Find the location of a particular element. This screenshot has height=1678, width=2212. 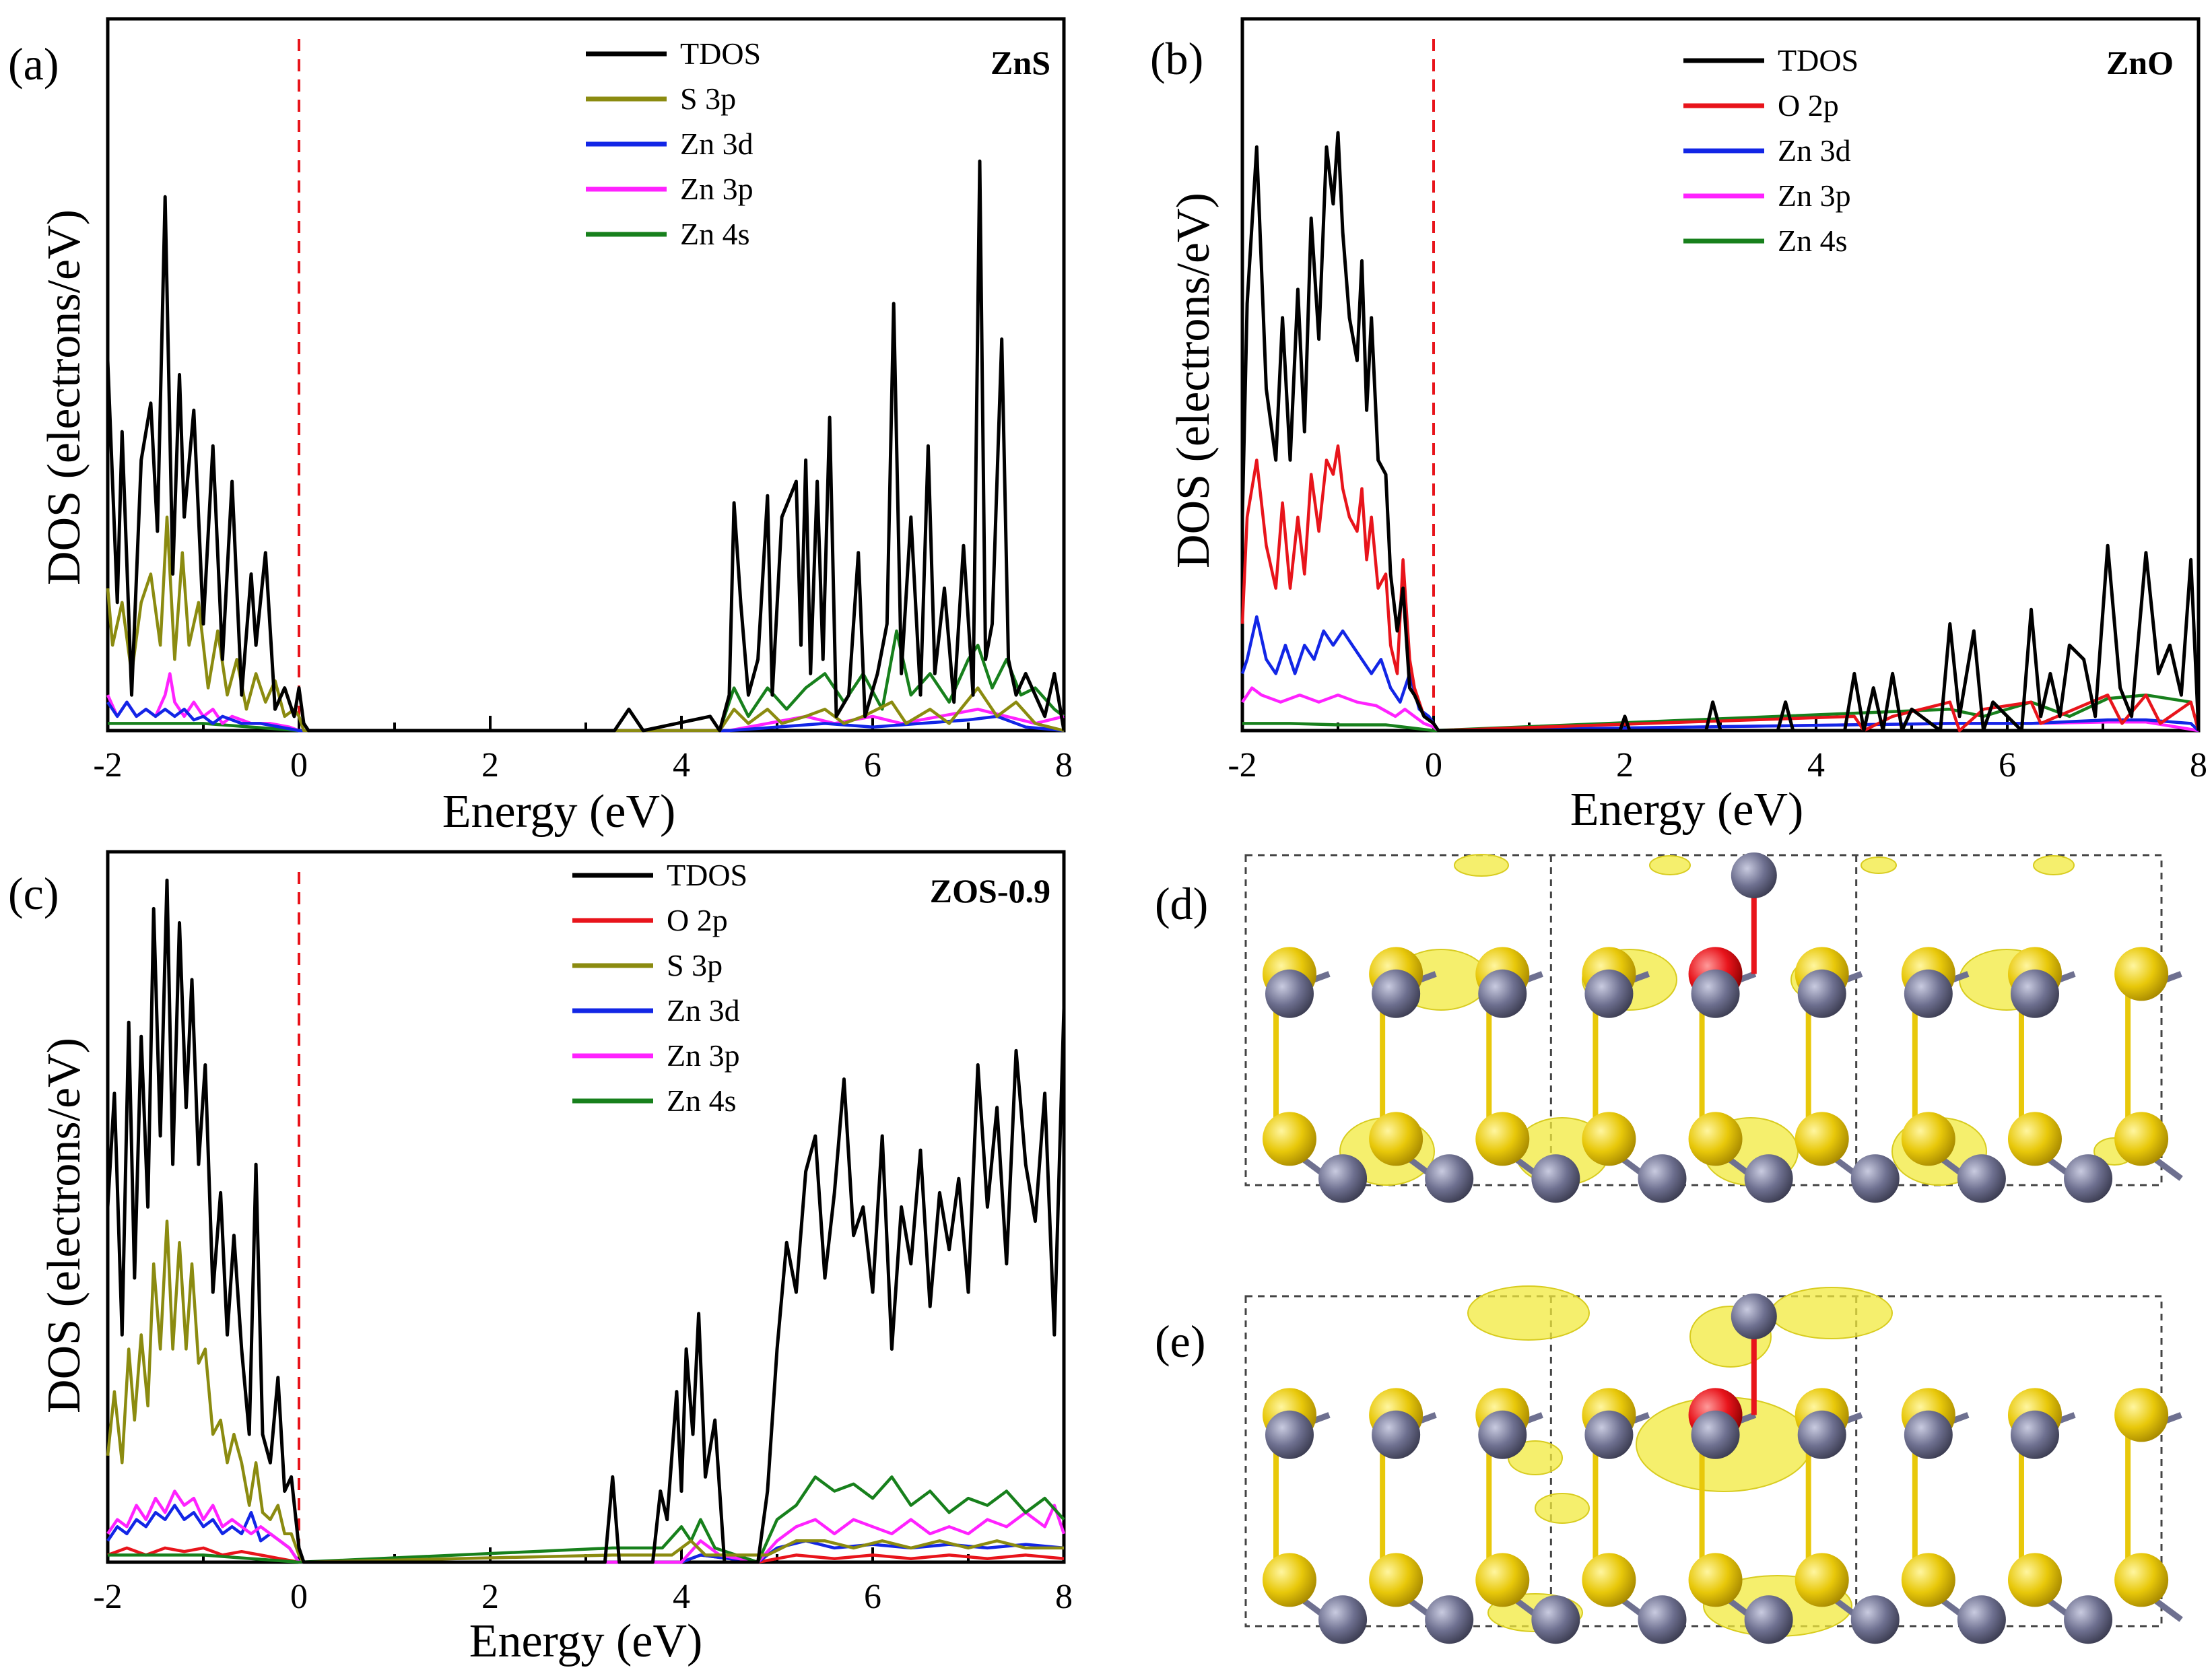

panel-label-b: (b) is located at coordinates (1176, 59).